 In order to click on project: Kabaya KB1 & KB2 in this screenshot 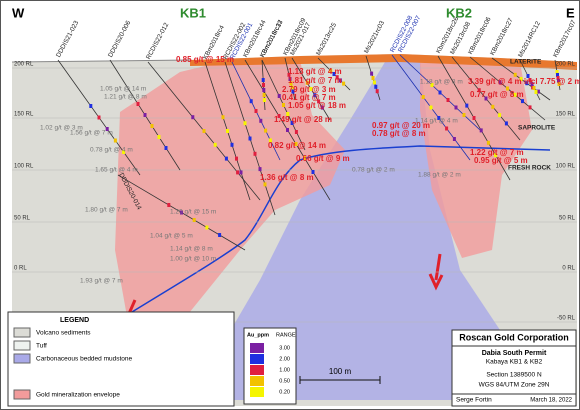, I will do `click(514, 362)`.